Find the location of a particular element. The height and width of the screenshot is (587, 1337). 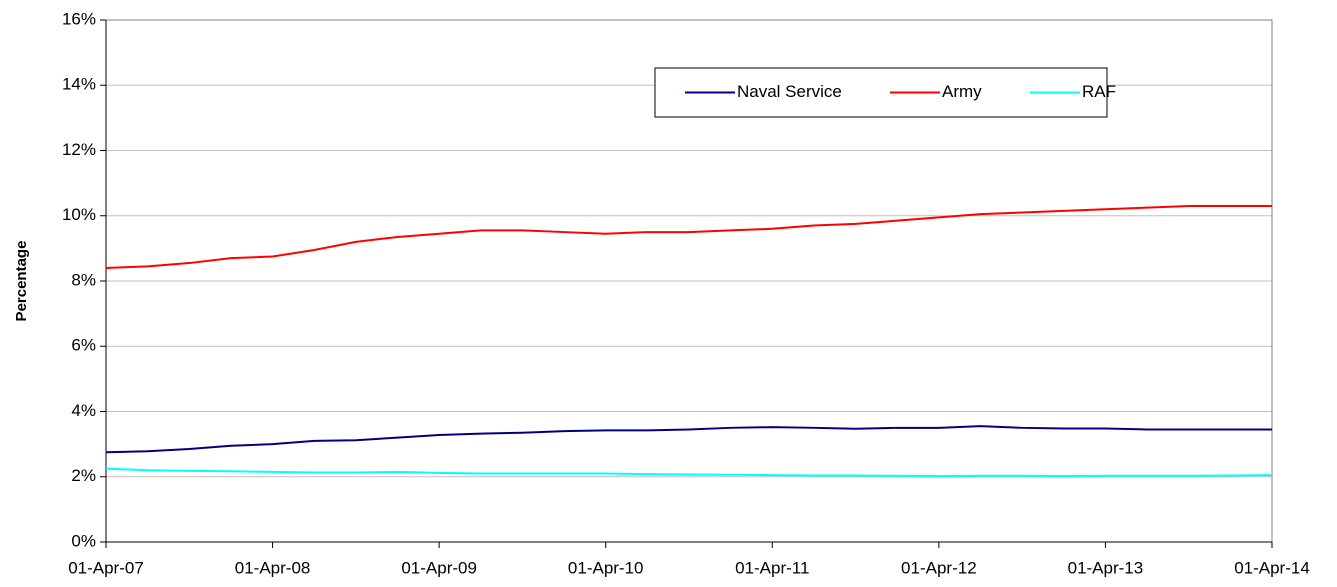

y-tick-label: 12% is located at coordinates (79, 149).